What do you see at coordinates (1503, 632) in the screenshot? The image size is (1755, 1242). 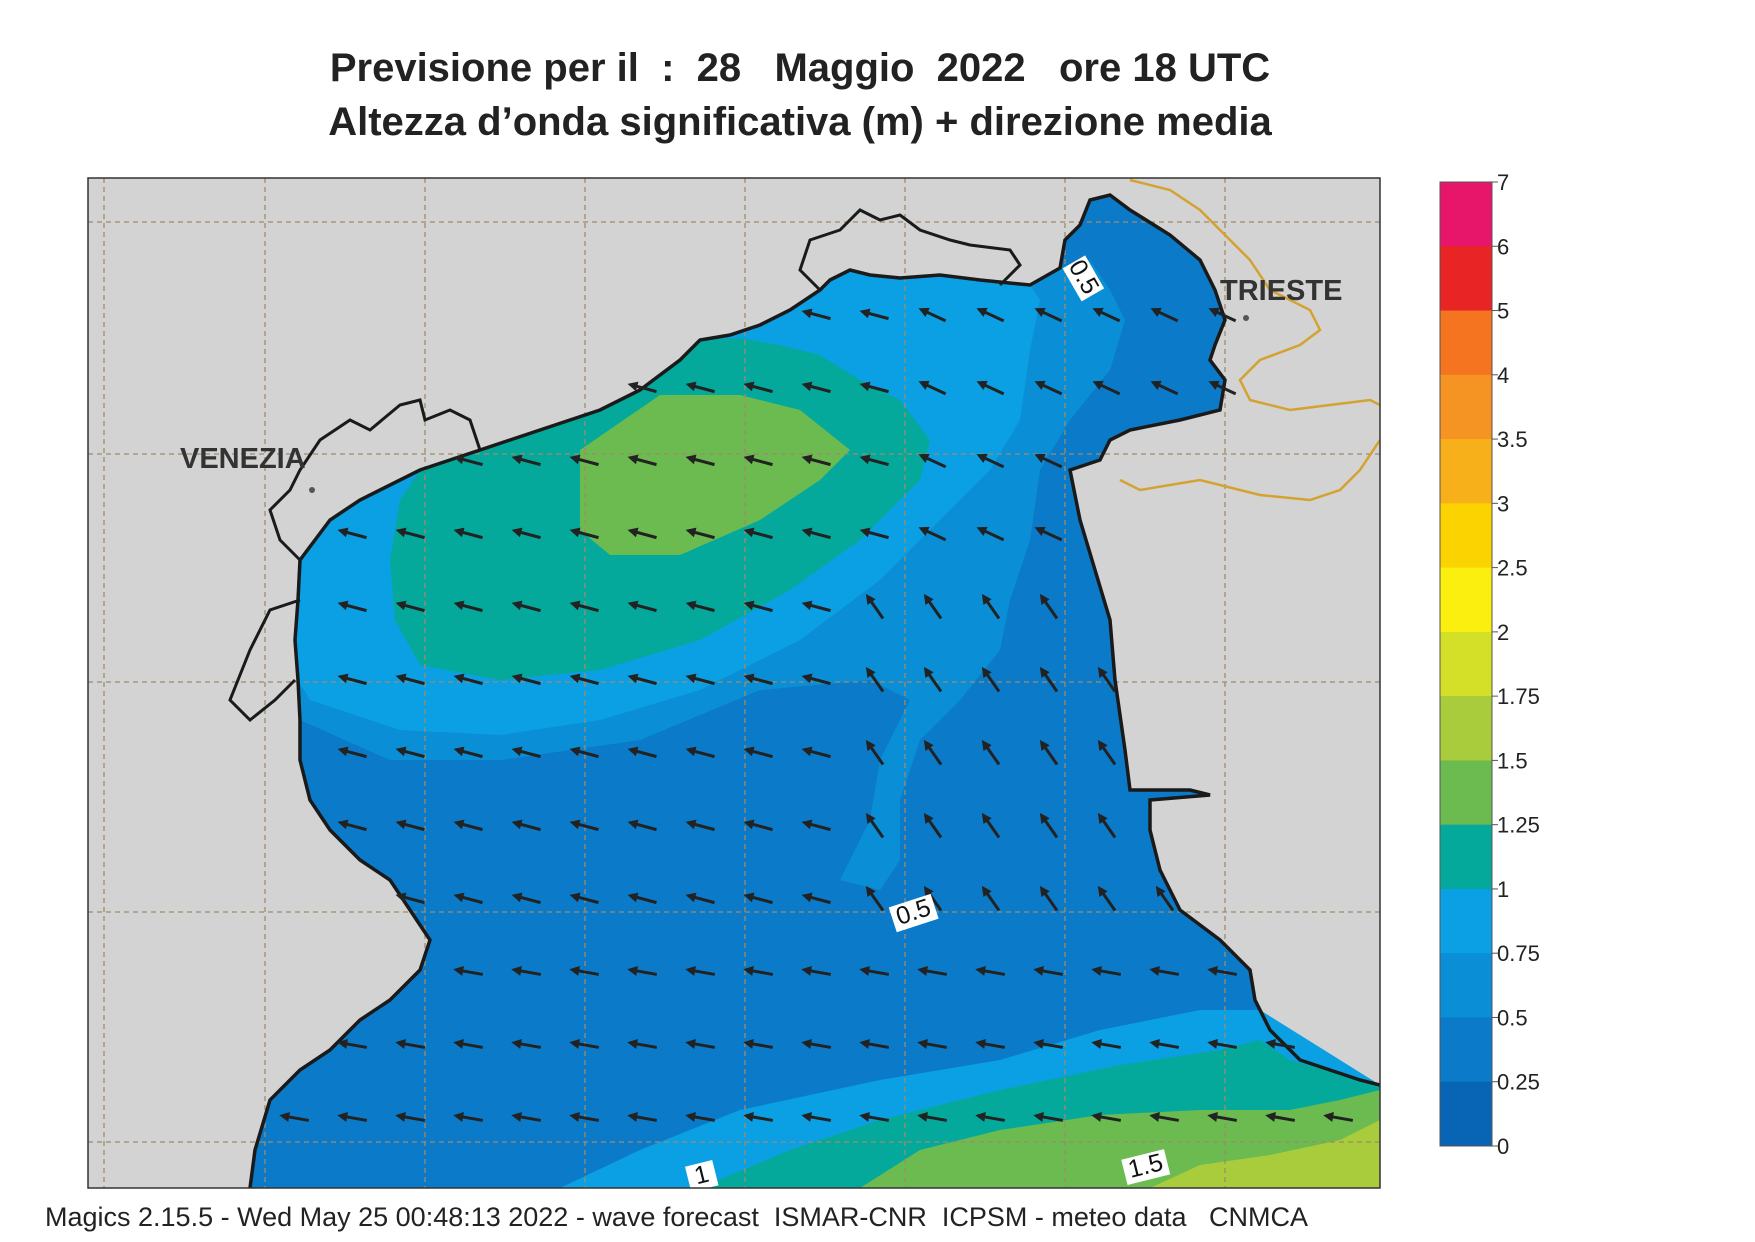 I see `colorbar-label: 2` at bounding box center [1503, 632].